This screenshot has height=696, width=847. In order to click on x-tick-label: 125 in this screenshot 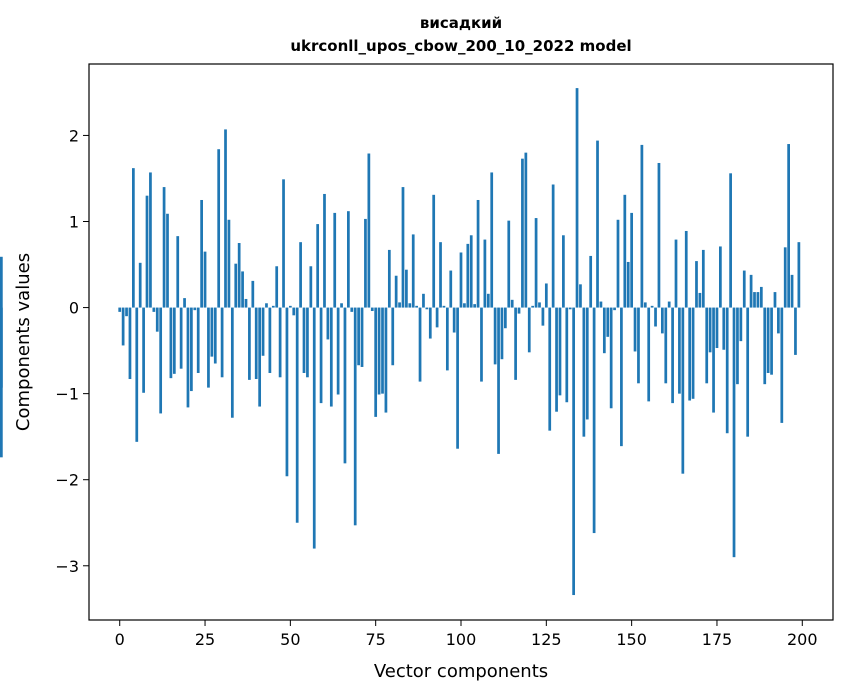, I will do `click(546, 639)`.